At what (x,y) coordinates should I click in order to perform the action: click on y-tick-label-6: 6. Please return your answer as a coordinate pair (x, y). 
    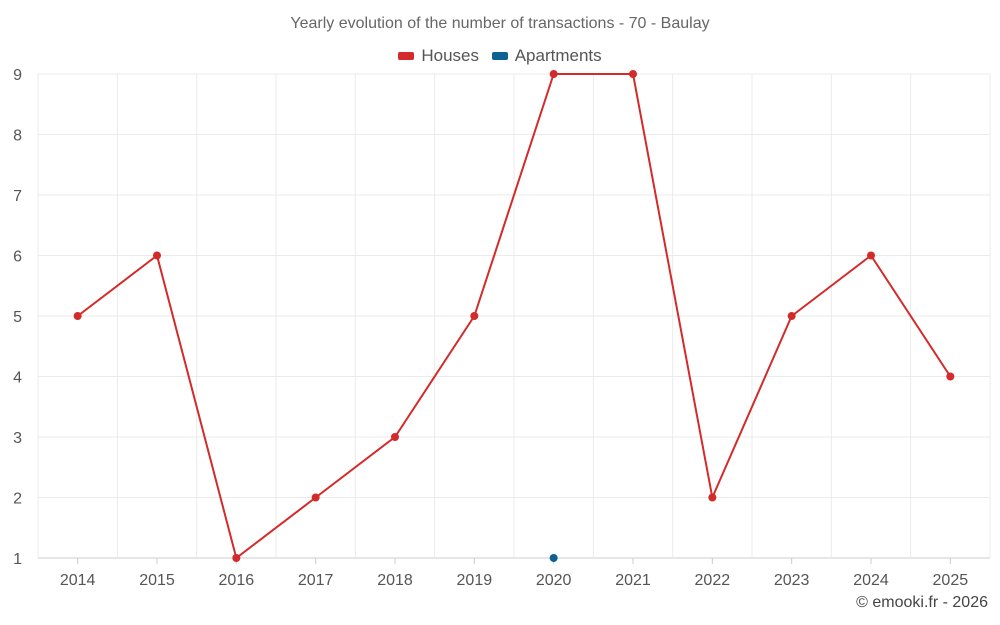
    Looking at the image, I should click on (17, 257).